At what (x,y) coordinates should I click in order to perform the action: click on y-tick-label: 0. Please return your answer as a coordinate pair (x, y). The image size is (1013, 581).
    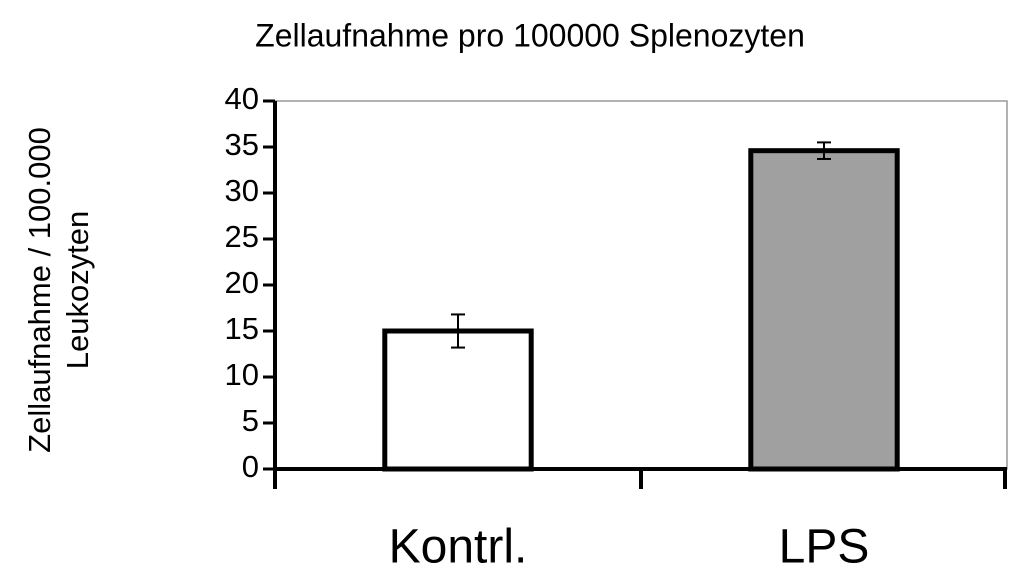
    Looking at the image, I should click on (250, 466).